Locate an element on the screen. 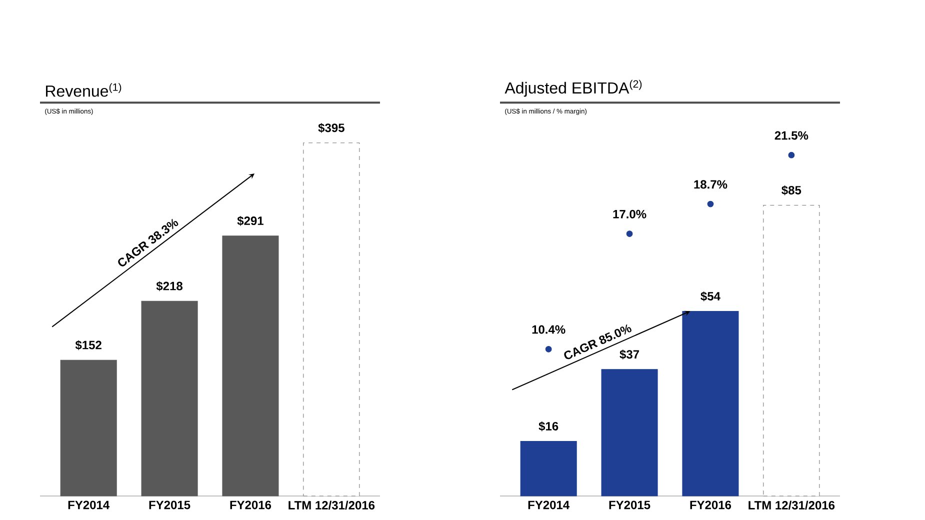 The width and height of the screenshot is (925, 520). data-label: $16 is located at coordinates (548, 426).